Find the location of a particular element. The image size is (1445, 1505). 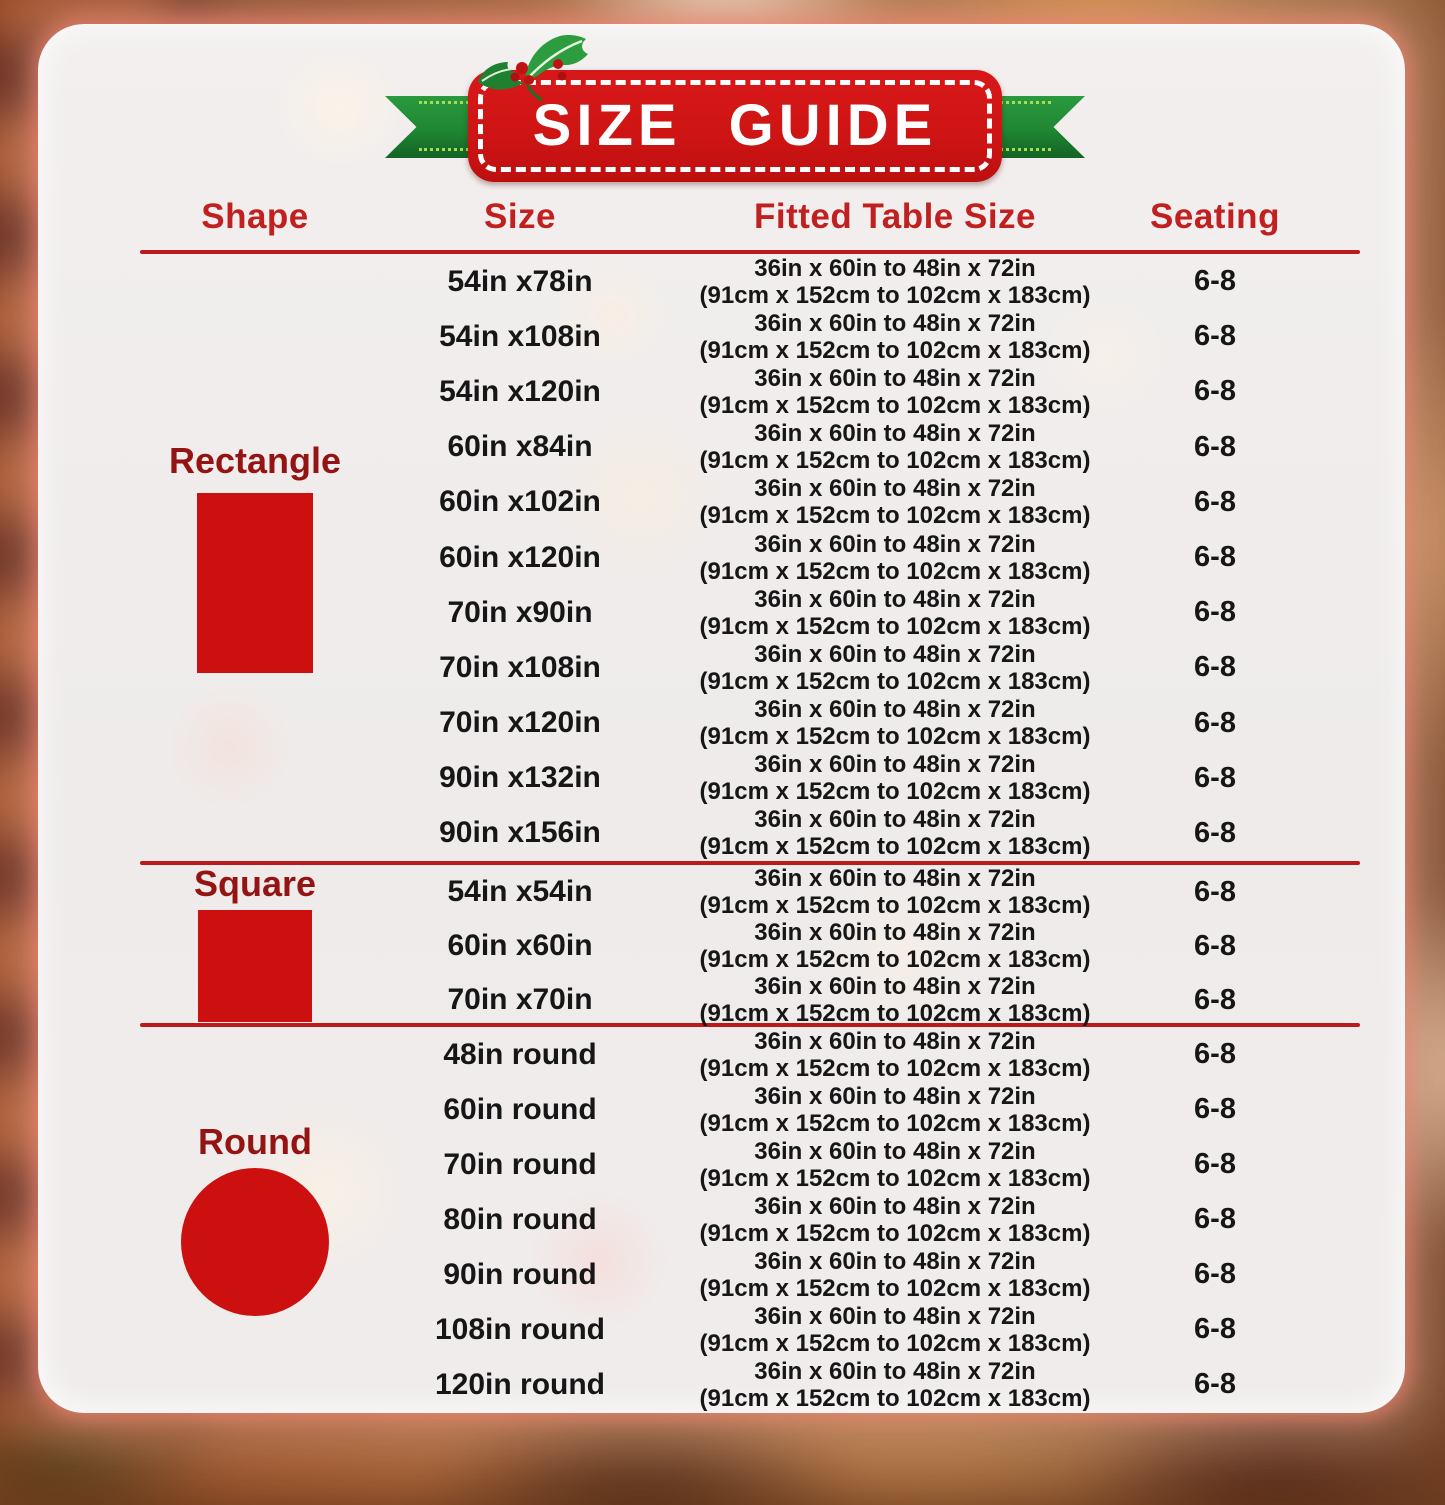

cell-size: 70in x108in is located at coordinates (520, 667).